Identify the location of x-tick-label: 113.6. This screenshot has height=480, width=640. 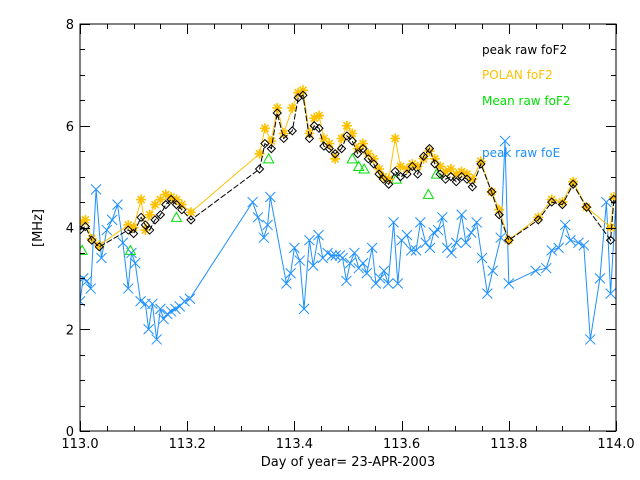
(401, 444).